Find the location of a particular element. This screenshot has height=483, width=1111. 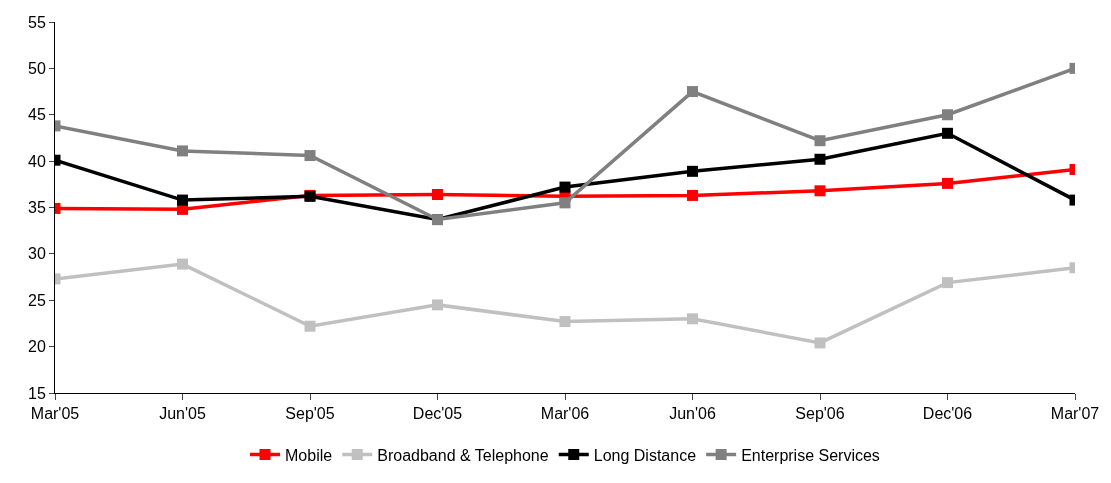

x-tick-label: Mar'05 is located at coordinates (55, 414).